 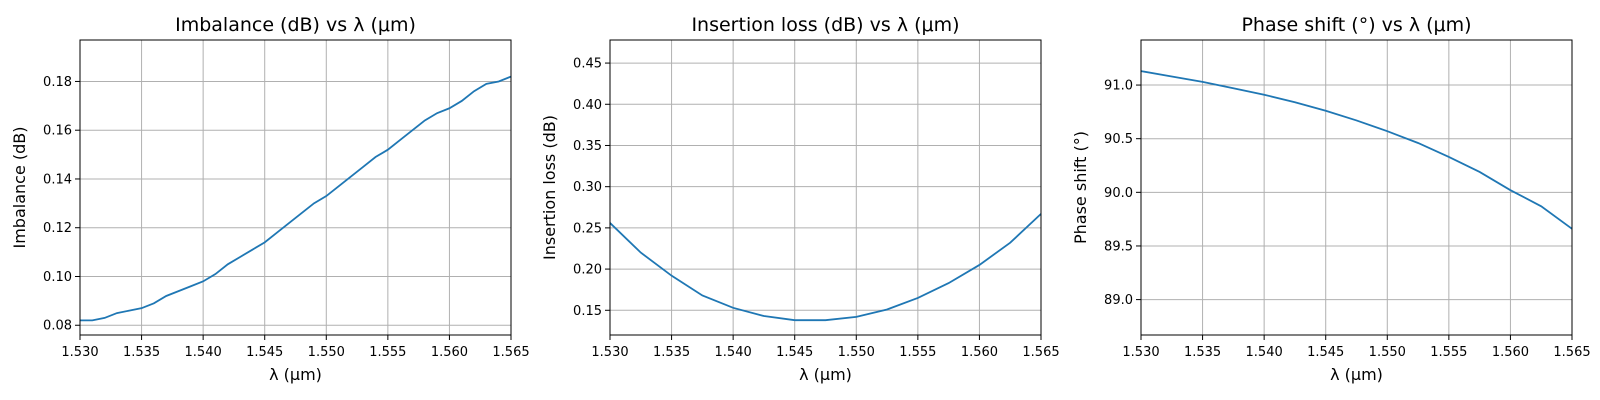 What do you see at coordinates (57, 179) in the screenshot?
I see `y-tick-label: 0.14` at bounding box center [57, 179].